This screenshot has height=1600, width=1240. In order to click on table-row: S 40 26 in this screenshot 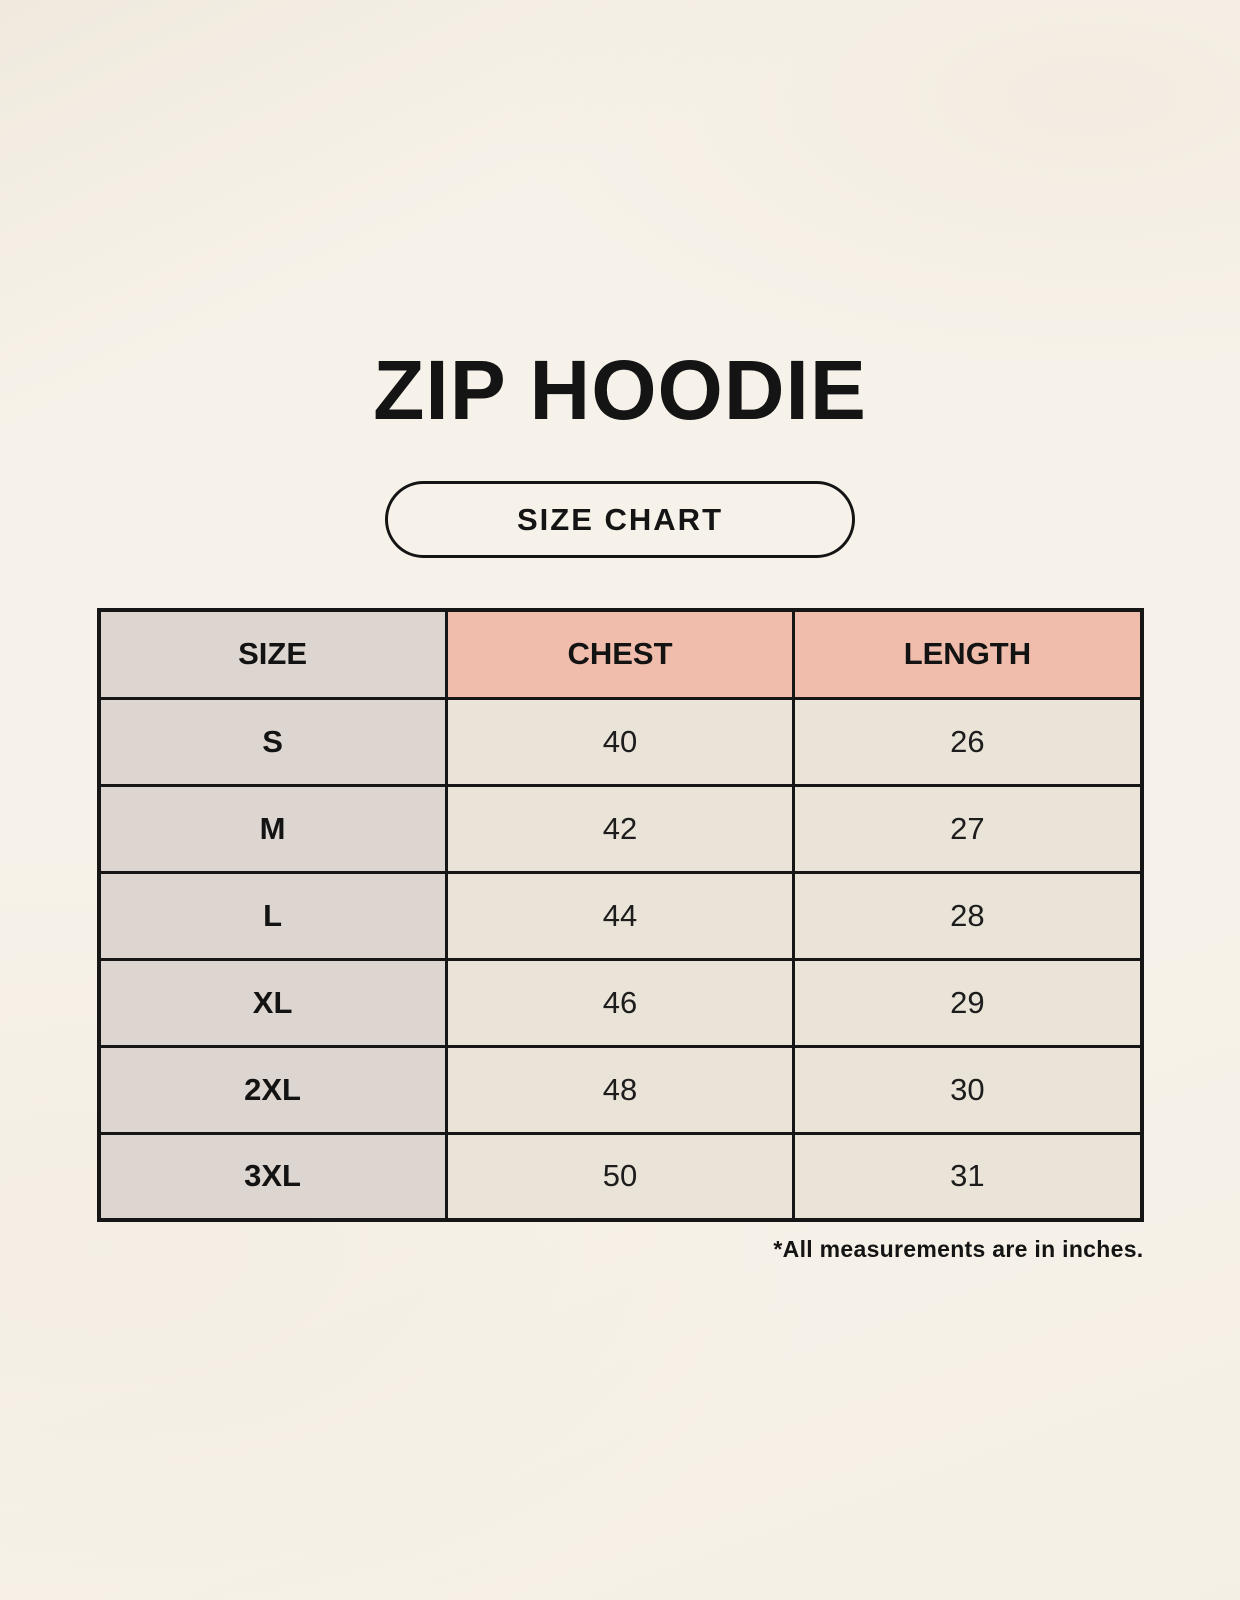, I will do `click(620, 741)`.